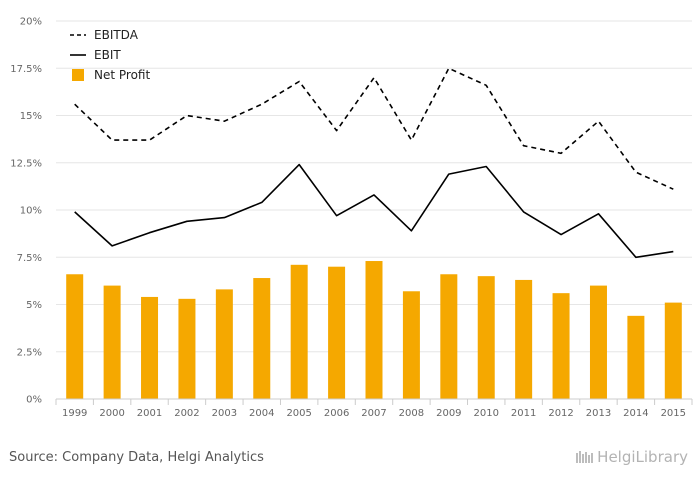 The height and width of the screenshot is (483, 700). What do you see at coordinates (373, 413) in the screenshot?
I see `x-tick-label: 2007` at bounding box center [373, 413].